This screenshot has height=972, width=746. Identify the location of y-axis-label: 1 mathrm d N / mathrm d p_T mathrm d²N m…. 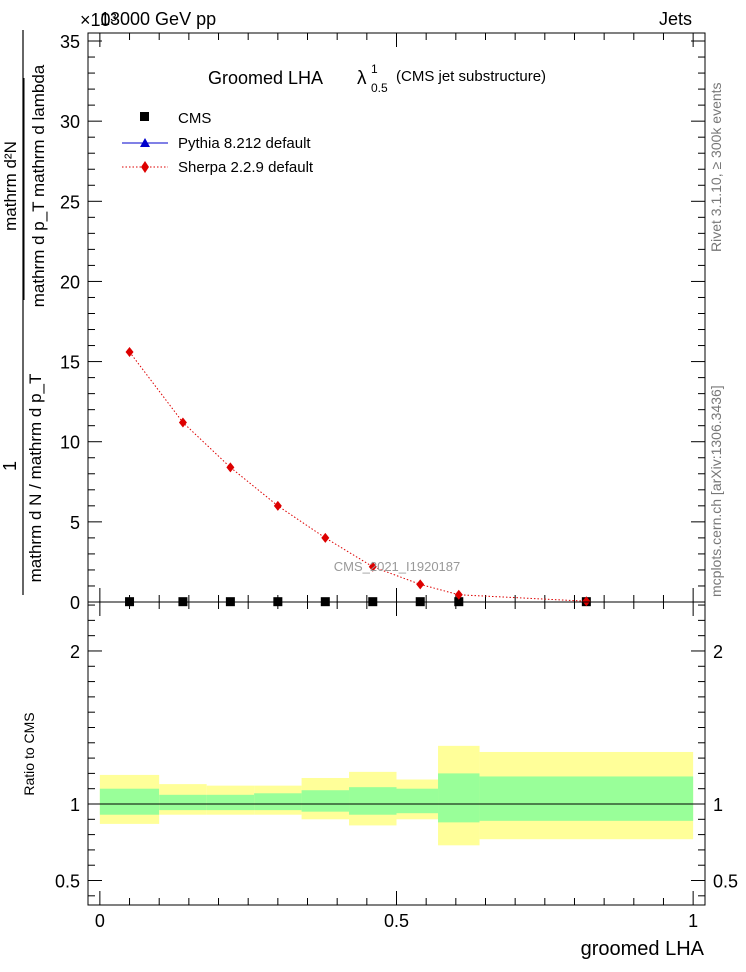
(24, 312).